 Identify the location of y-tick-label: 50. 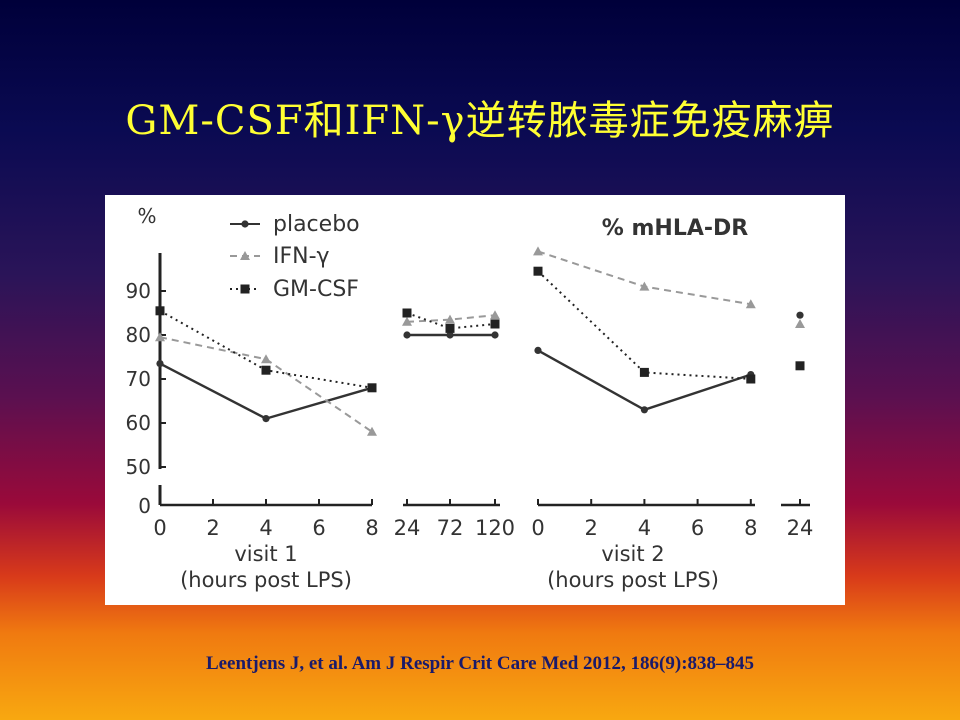
(138, 467).